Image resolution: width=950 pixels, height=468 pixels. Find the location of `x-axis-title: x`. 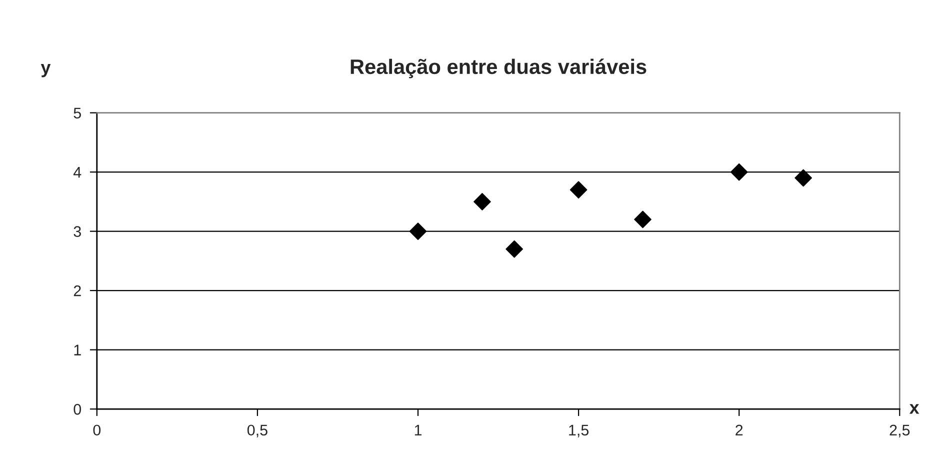

x-axis-title: x is located at coordinates (914, 409).